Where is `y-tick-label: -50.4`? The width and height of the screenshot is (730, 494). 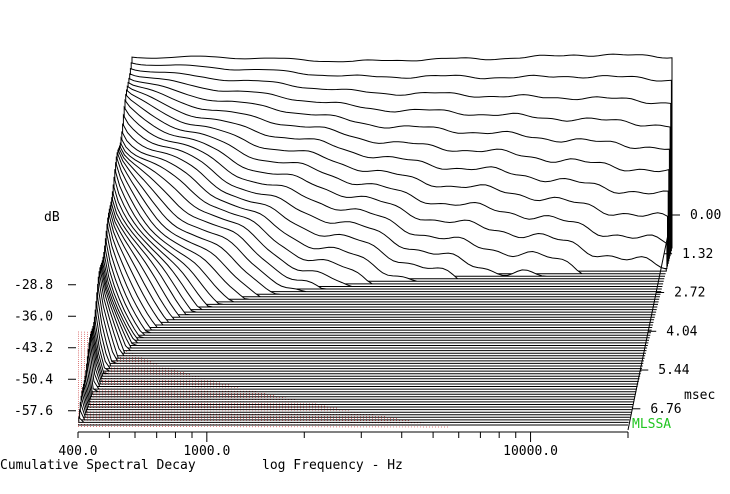 y-tick-label: -50.4 is located at coordinates (33, 379).